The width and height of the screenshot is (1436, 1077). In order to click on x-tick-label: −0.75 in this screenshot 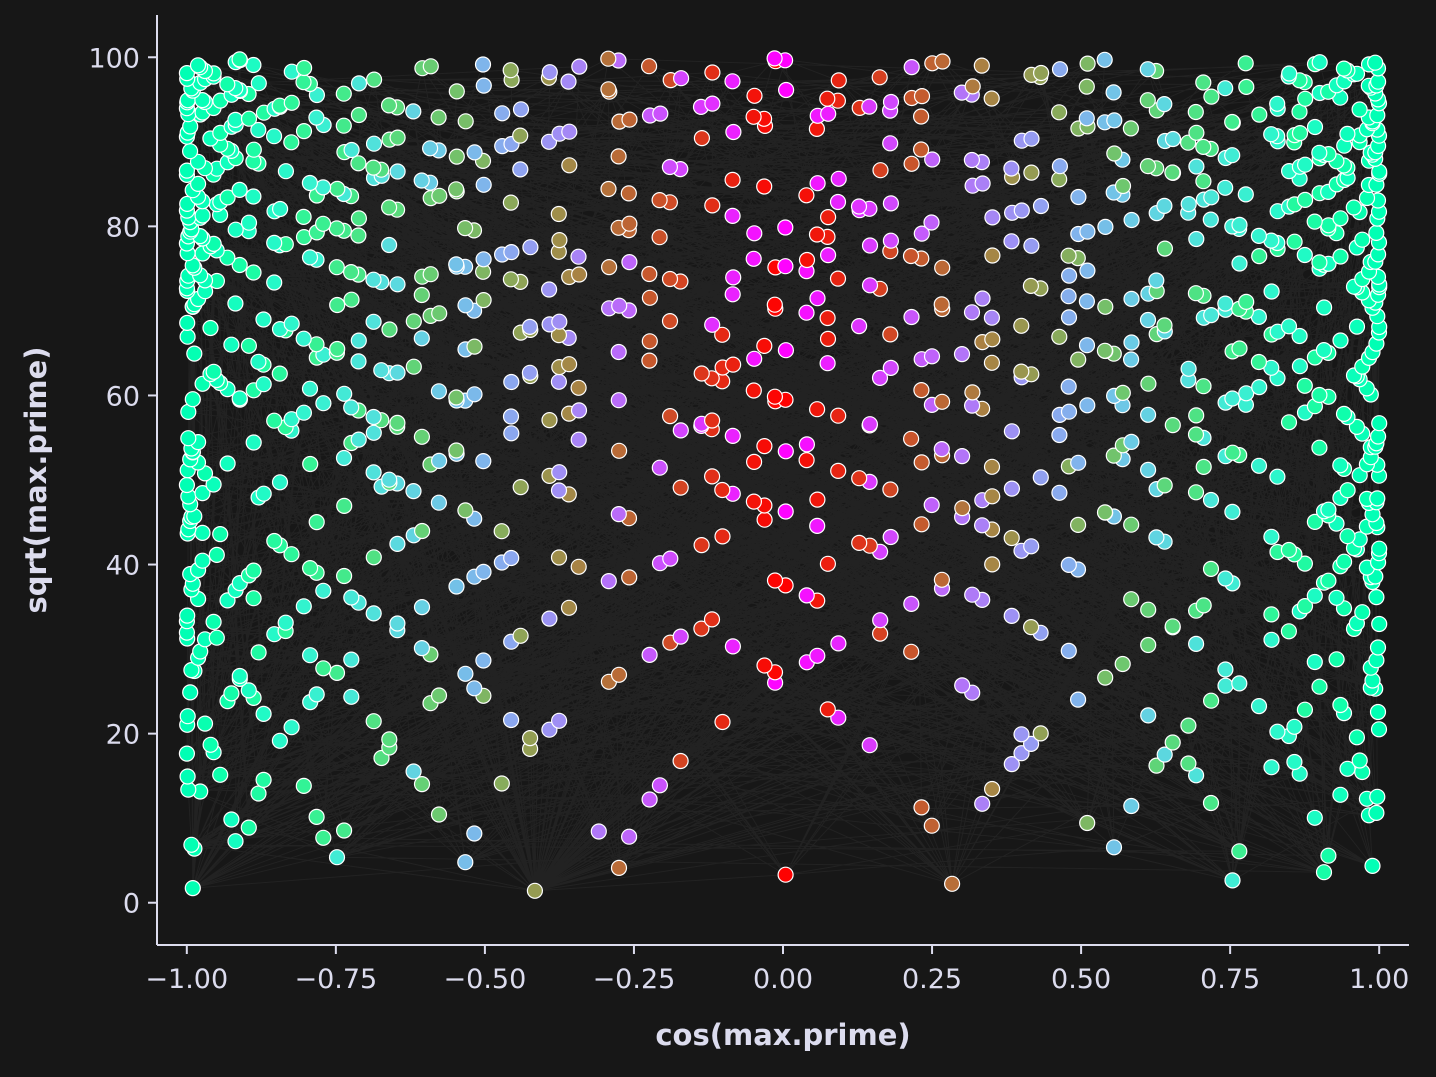, I will do `click(335, 979)`.